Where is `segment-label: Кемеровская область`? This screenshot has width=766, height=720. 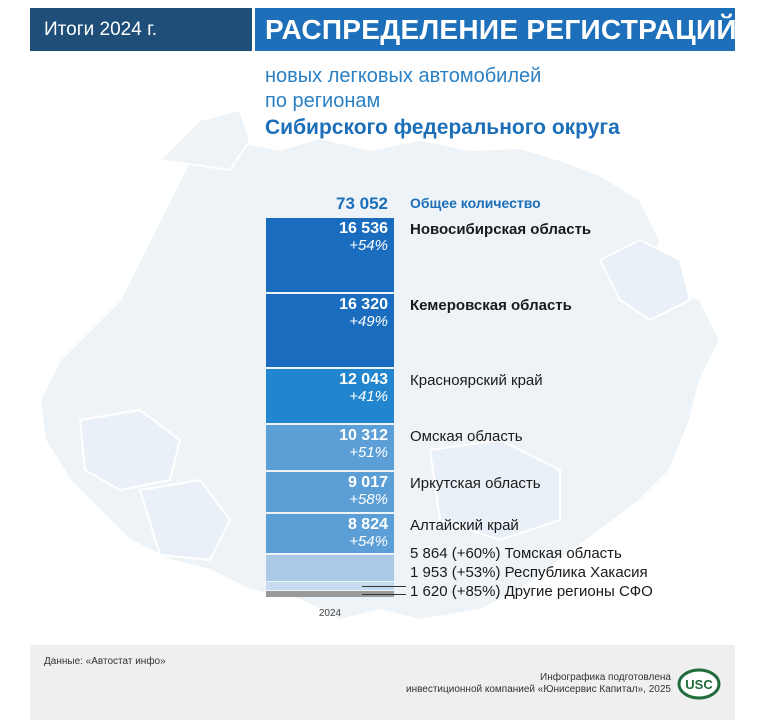 segment-label: Кемеровская область is located at coordinates (491, 306).